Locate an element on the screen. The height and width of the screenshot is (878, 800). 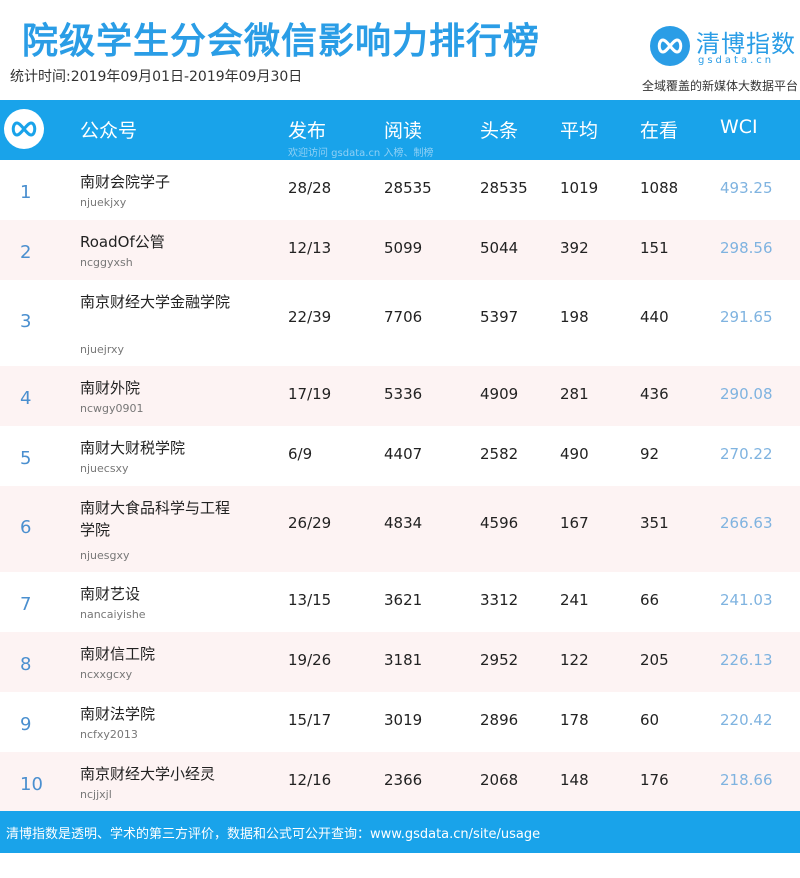
wci-score: 290.08 is located at coordinates (746, 394).